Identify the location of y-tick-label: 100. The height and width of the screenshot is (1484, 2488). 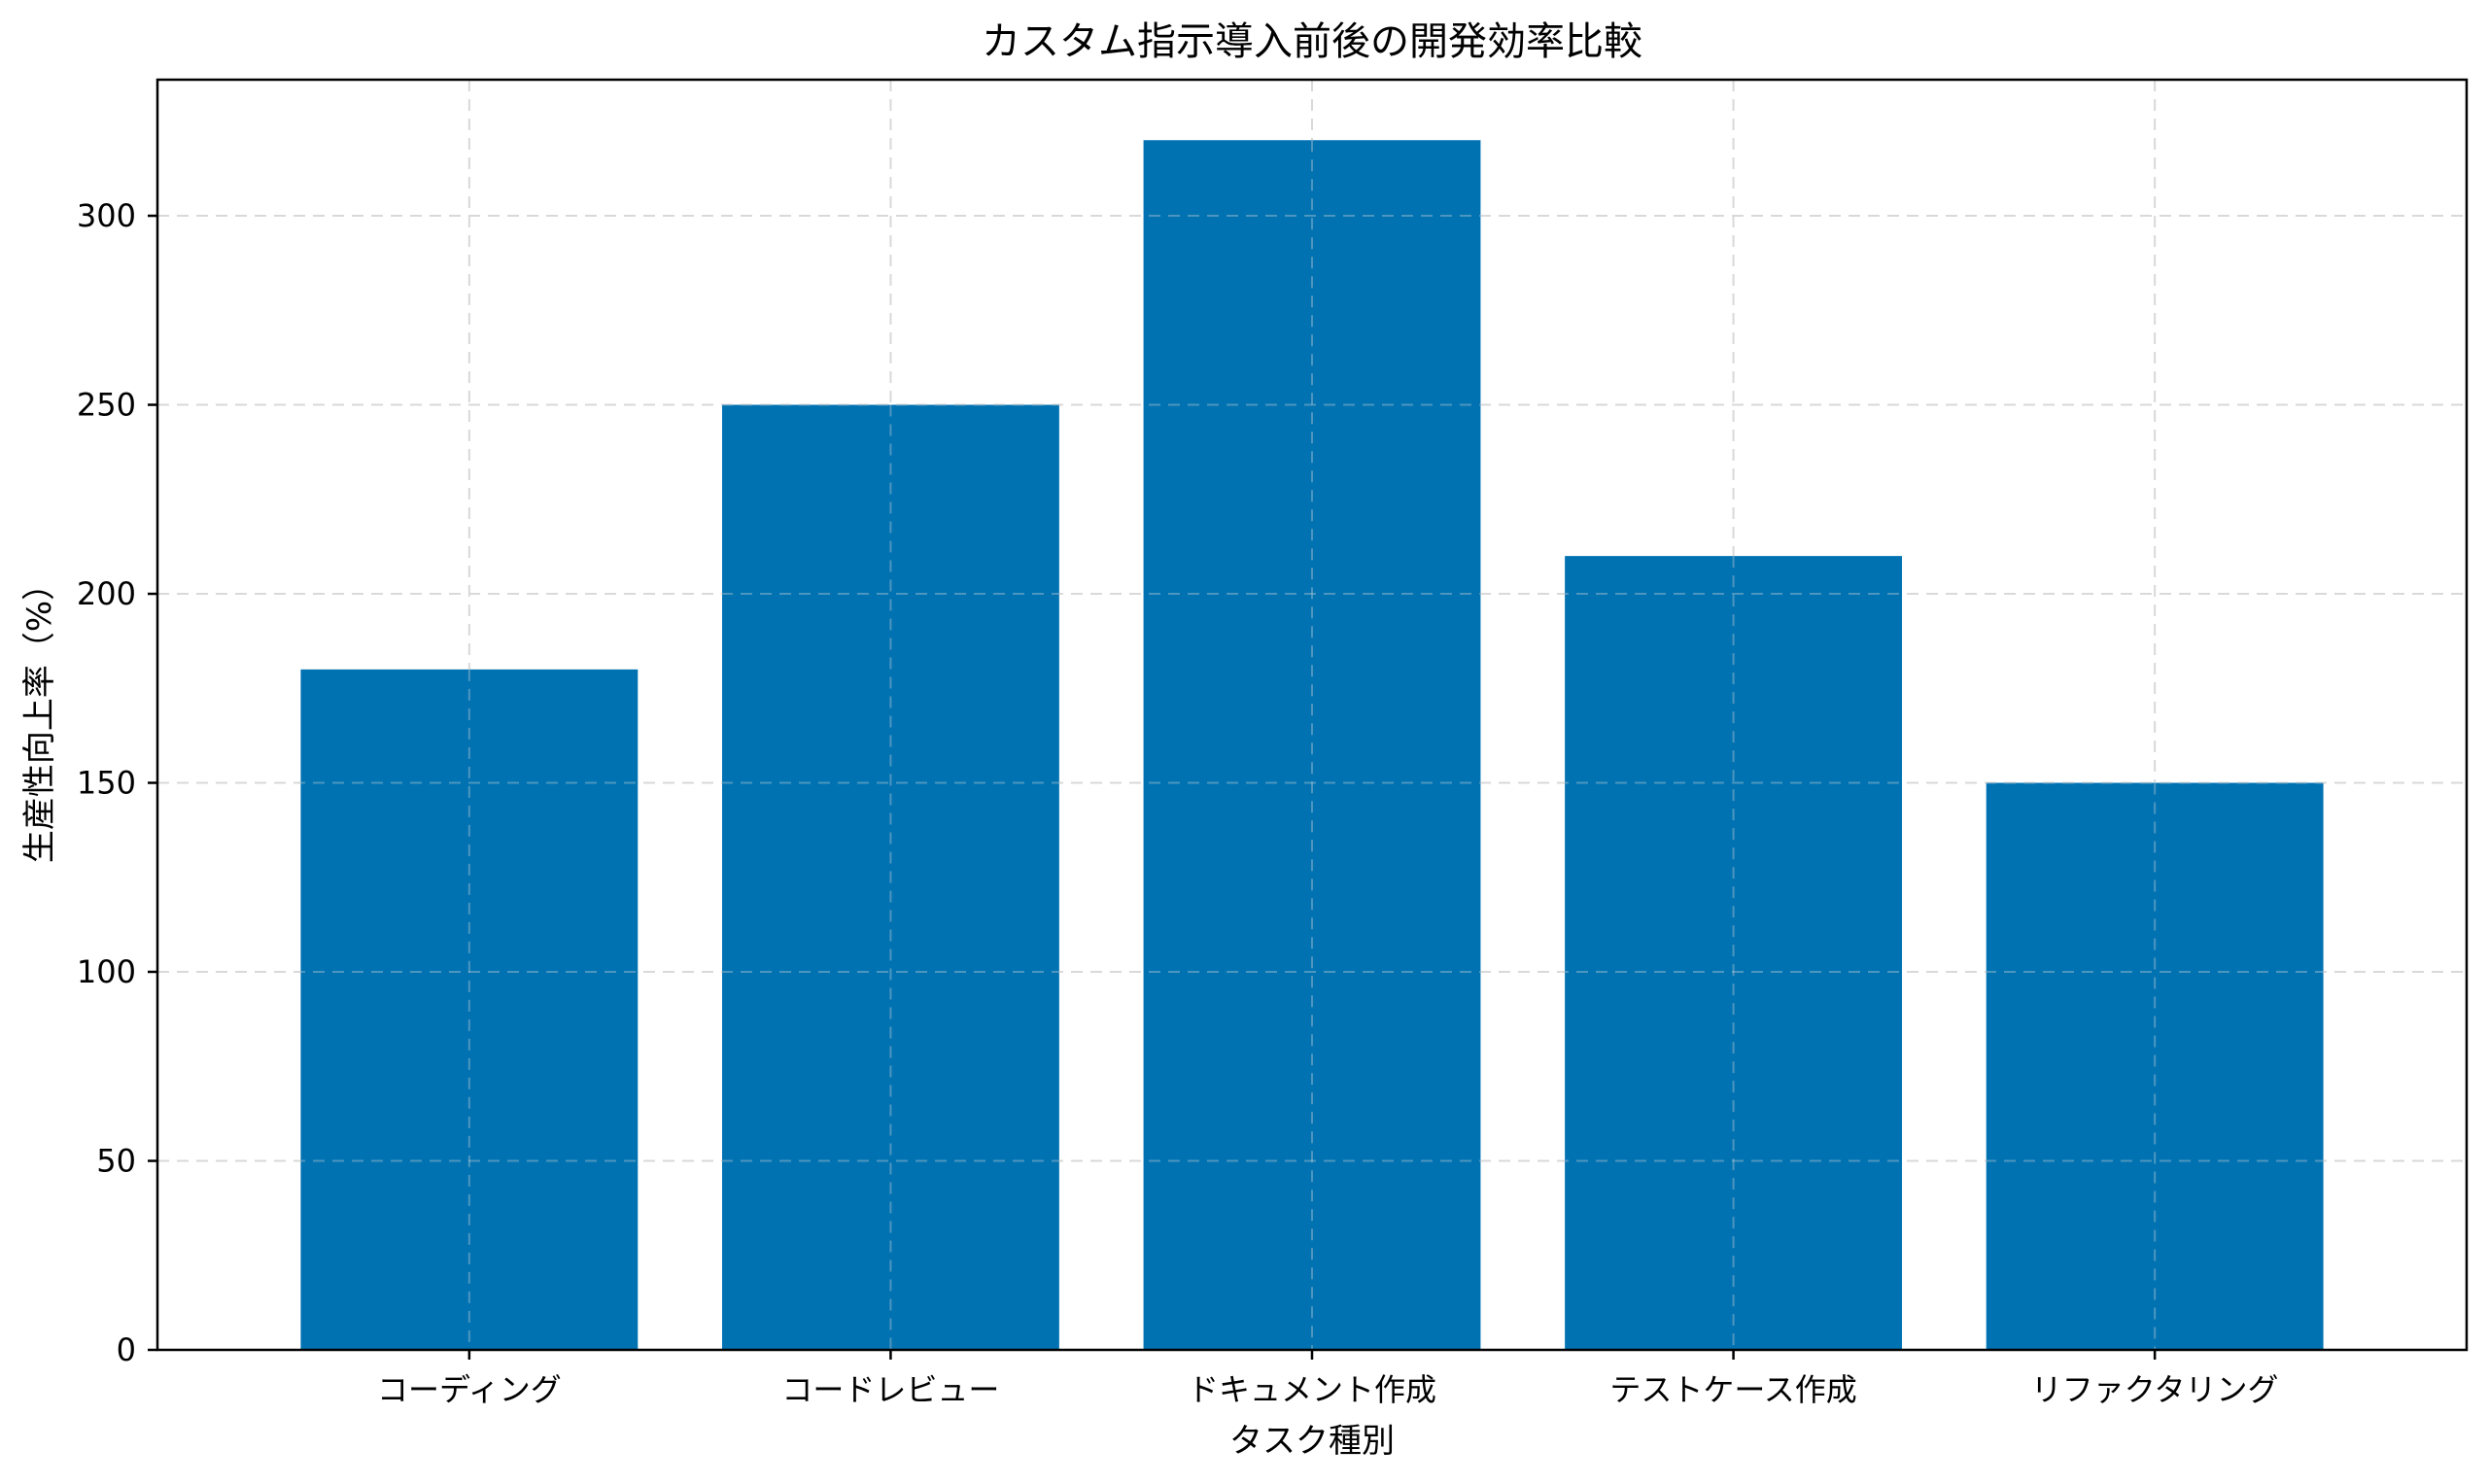
(106, 971).